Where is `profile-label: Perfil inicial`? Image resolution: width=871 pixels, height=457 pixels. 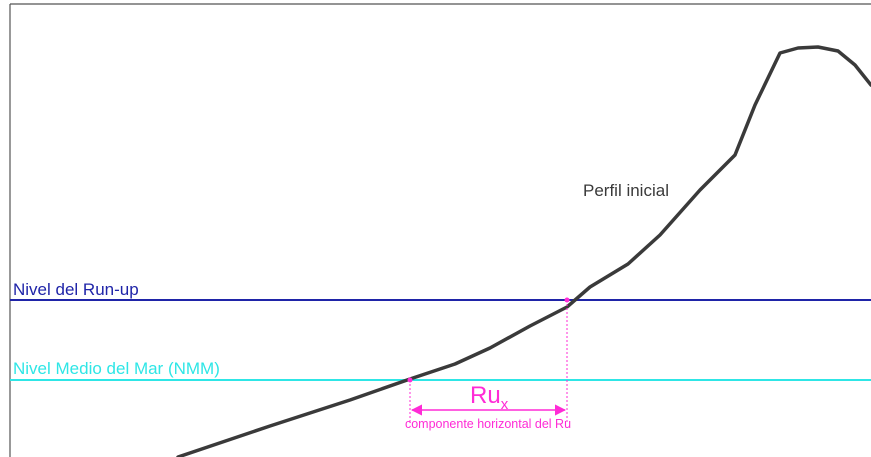
profile-label: Perfil inicial is located at coordinates (626, 190).